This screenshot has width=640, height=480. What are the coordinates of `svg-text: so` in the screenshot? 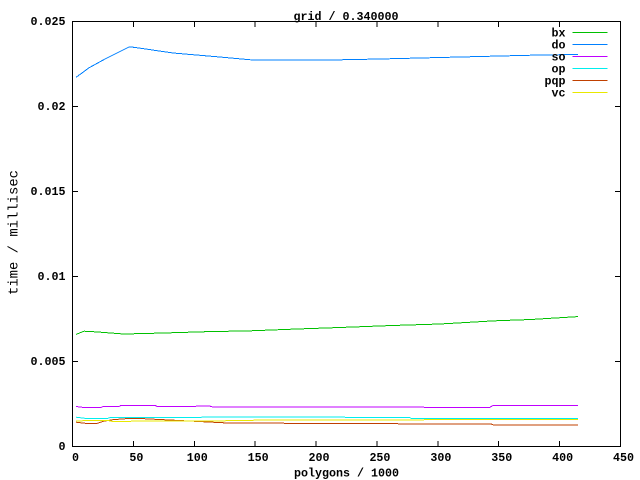 It's located at (559, 57).